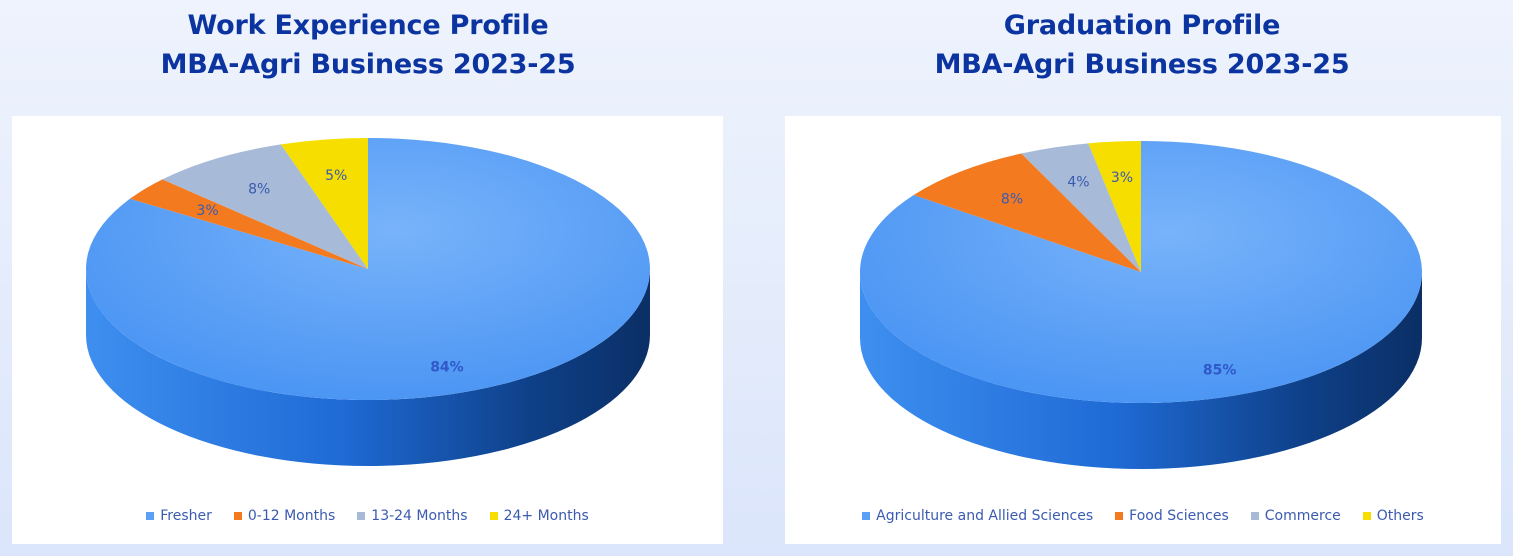 This screenshot has height=556, width=1513. I want to click on legend-label: Fresher, so click(186, 516).